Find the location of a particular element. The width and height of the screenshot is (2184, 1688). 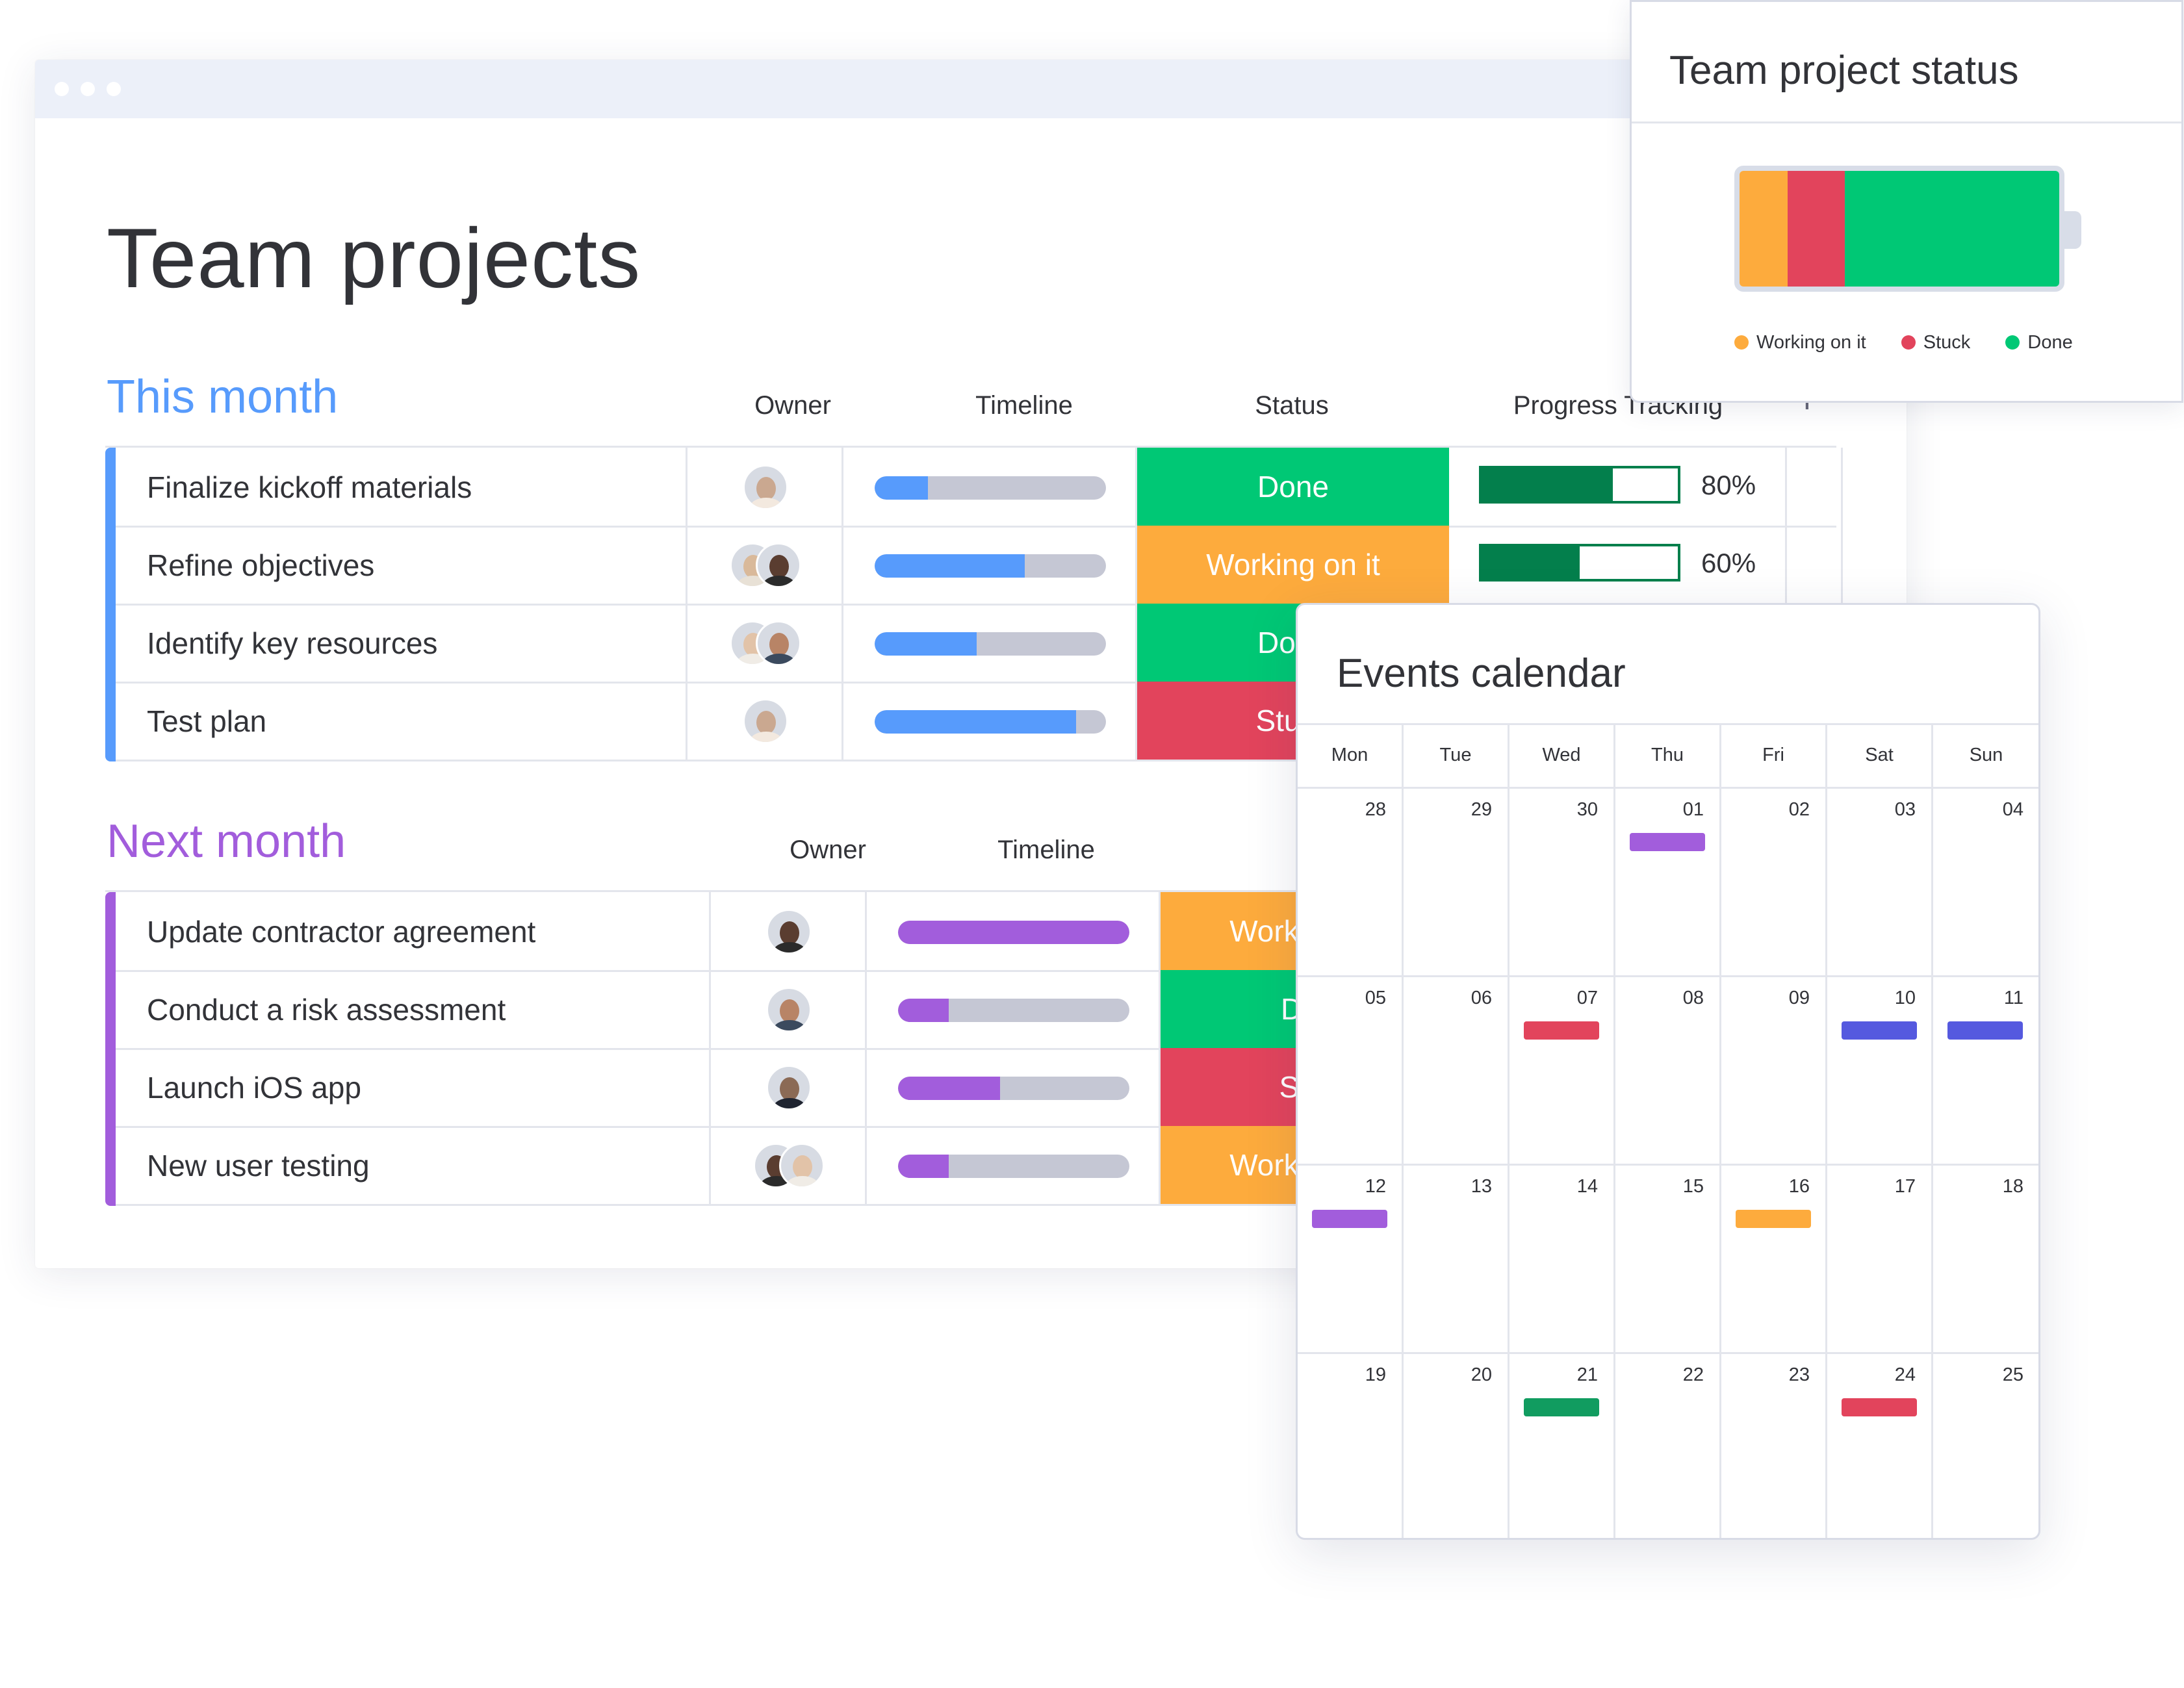

calendar-day-cell: 17 is located at coordinates (1880, 1258).